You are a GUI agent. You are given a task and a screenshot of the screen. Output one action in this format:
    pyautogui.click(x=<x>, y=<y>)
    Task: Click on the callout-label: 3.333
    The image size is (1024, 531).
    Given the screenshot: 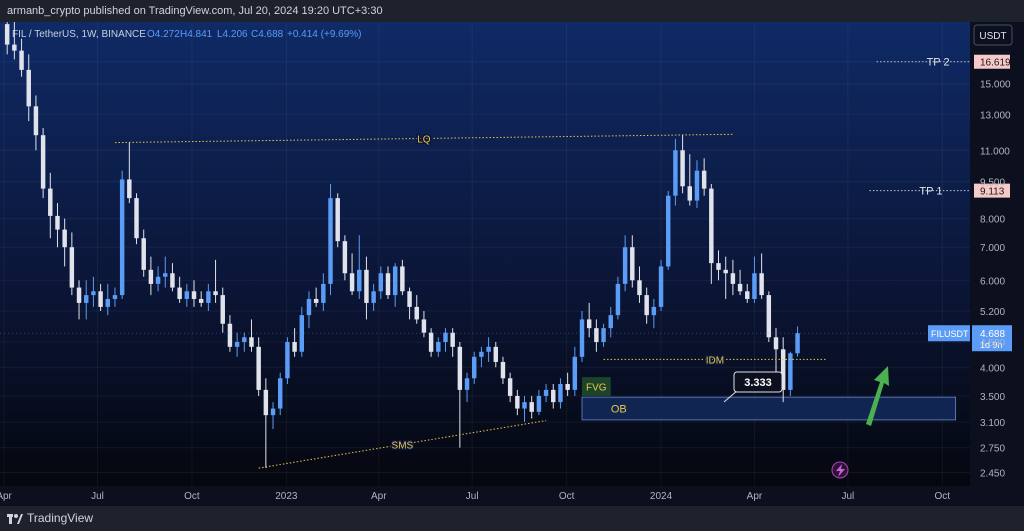 What is the action you would take?
    pyautogui.click(x=758, y=383)
    